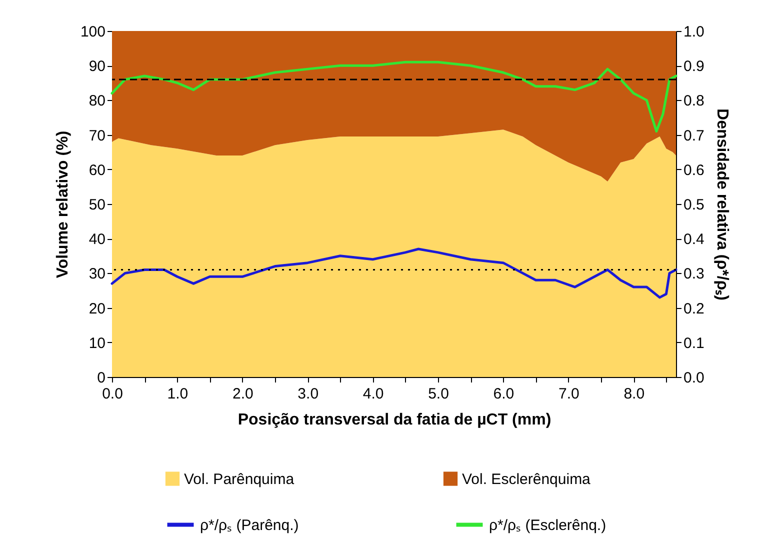  I want to click on y2-tick-label: 1.0, so click(694, 32).